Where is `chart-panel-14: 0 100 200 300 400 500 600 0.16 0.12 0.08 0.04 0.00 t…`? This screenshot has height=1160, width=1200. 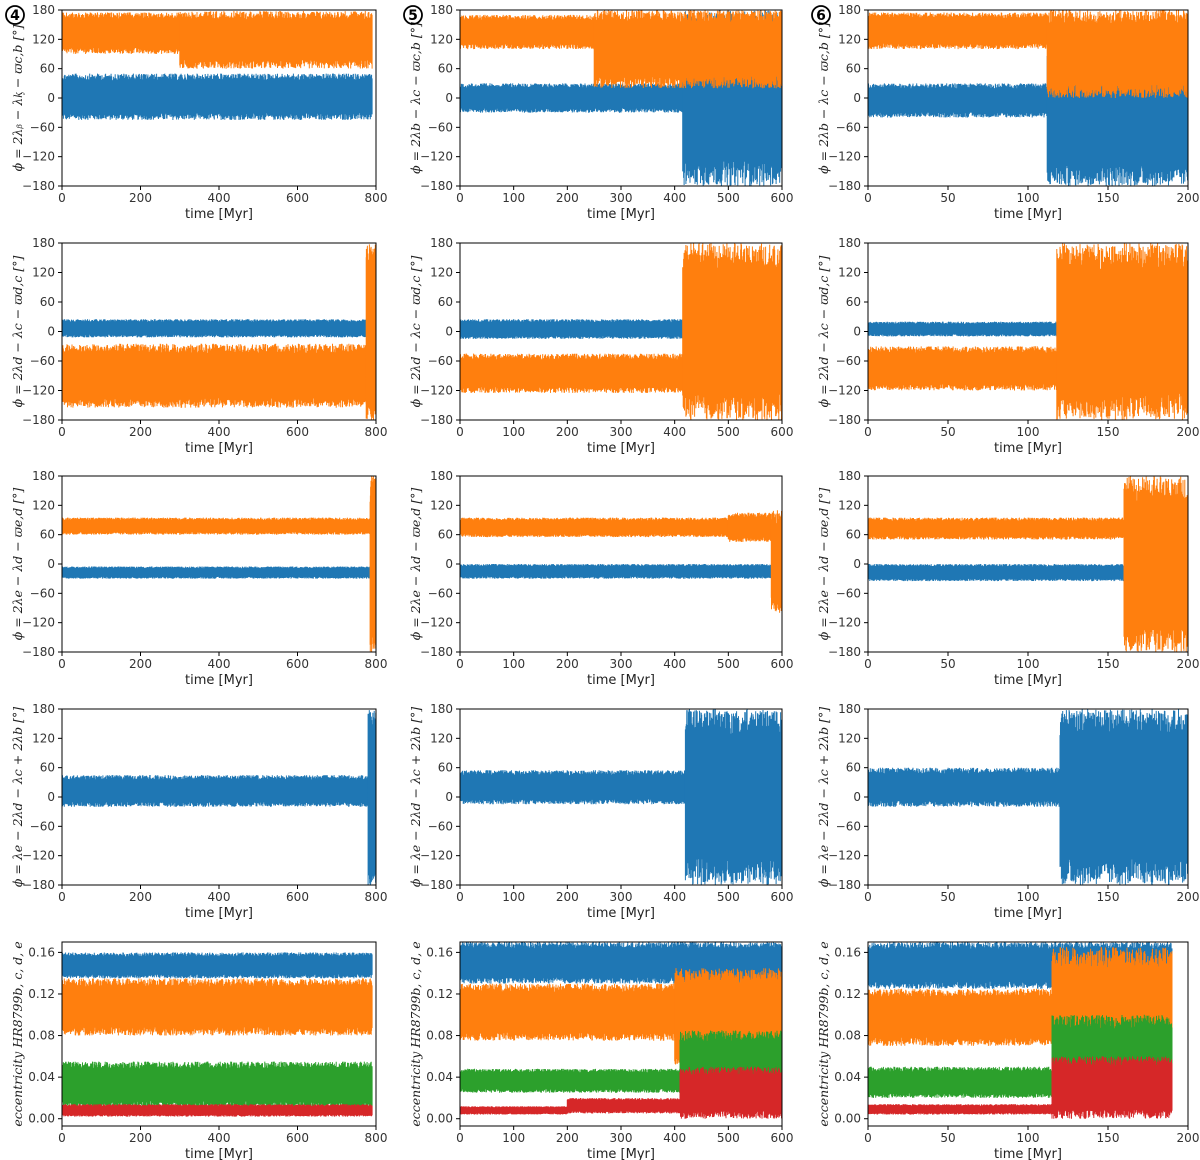 chart-panel-14: 0 100 200 300 400 500 600 0.16 0.12 0.08 0.04 0.00 t… is located at coordinates (600, 1050).